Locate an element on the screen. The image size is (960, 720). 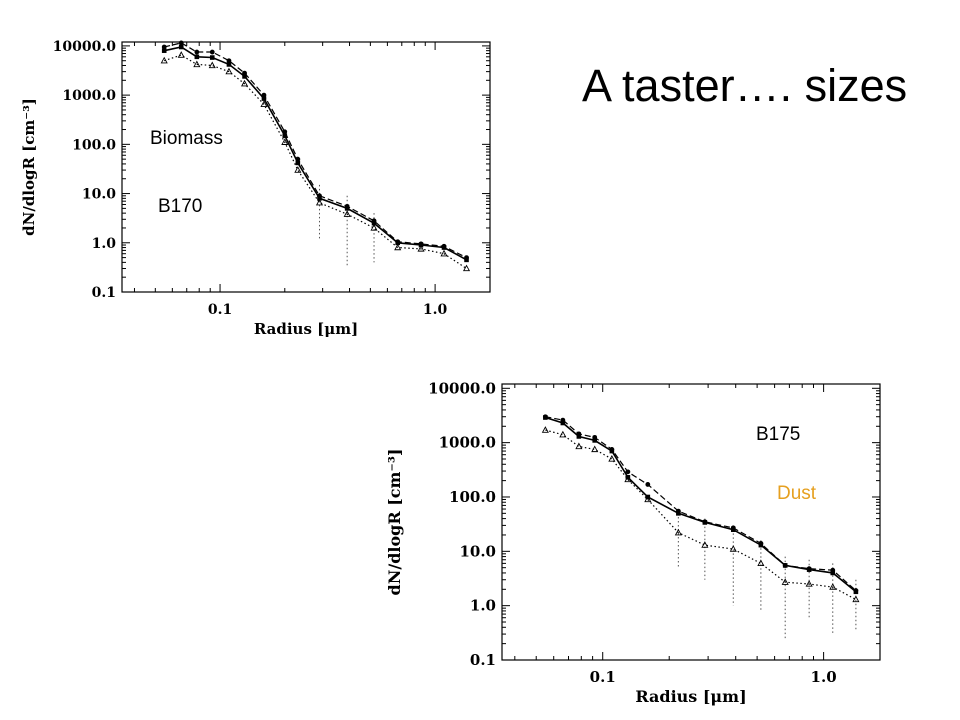
b170-label: B170 is located at coordinates (180, 206).